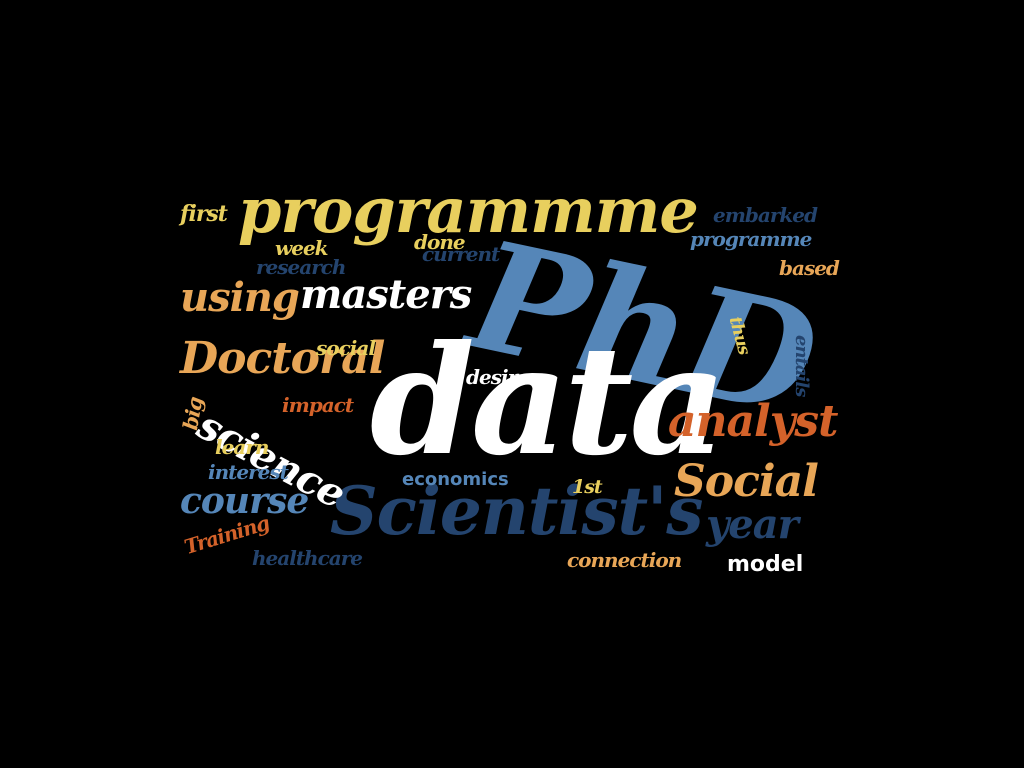  I want to click on word-using: using, so click(240, 297).